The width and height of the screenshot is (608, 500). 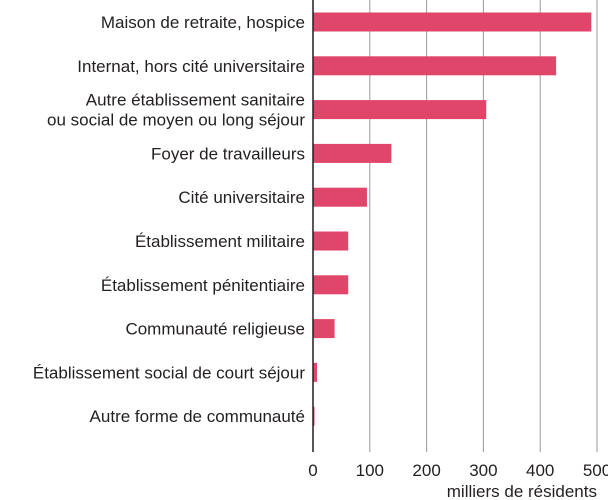 I want to click on x-tick-label: 500, so click(x=595, y=470).